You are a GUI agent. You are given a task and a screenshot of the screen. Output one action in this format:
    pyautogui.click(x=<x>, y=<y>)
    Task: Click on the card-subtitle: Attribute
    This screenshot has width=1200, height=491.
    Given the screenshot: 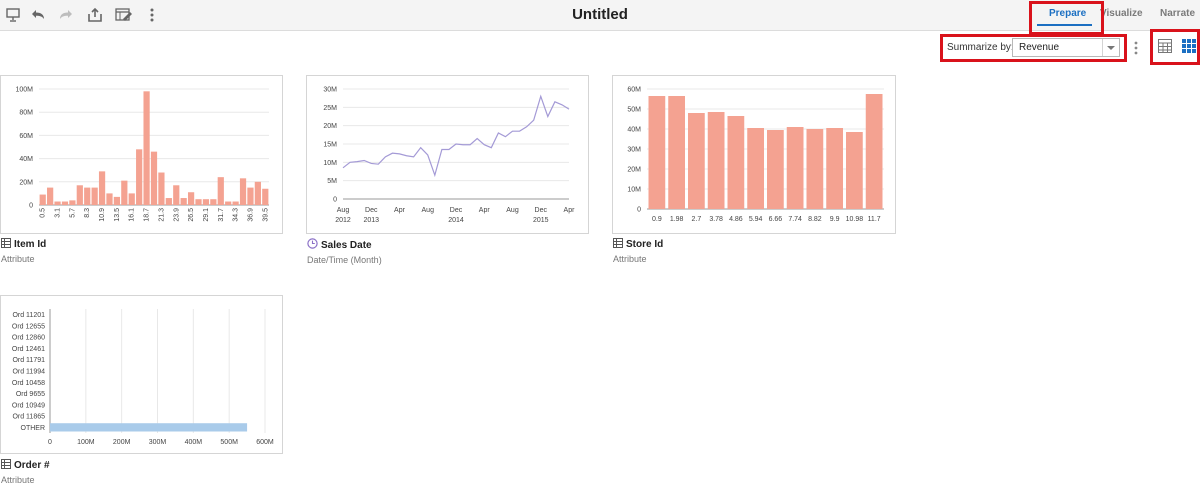 What is the action you would take?
    pyautogui.click(x=18, y=480)
    